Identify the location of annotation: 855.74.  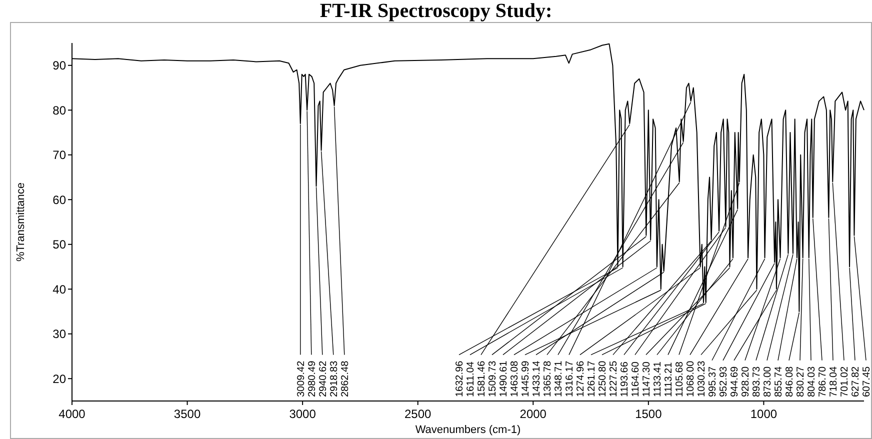
(779, 381).